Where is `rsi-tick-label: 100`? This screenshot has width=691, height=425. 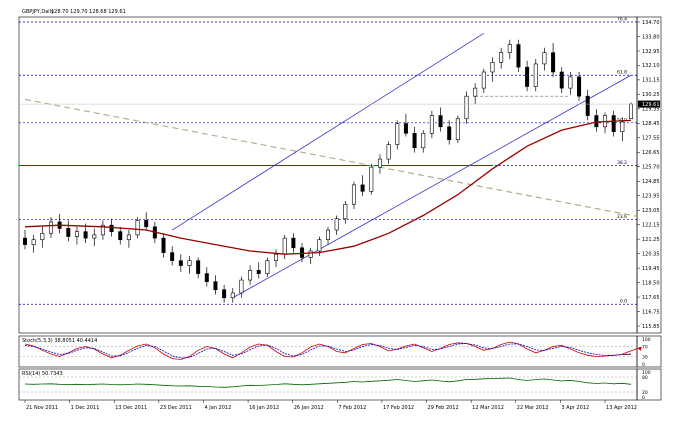 rsi-tick-label: 100 is located at coordinates (646, 373).